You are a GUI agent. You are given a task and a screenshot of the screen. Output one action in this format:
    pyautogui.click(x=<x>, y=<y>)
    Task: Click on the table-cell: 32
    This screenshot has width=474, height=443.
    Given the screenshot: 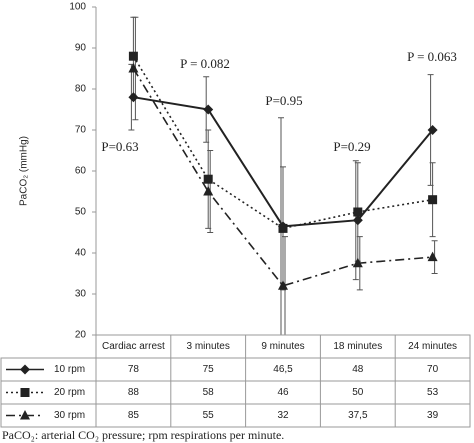 What is the action you would take?
    pyautogui.click(x=283, y=415)
    